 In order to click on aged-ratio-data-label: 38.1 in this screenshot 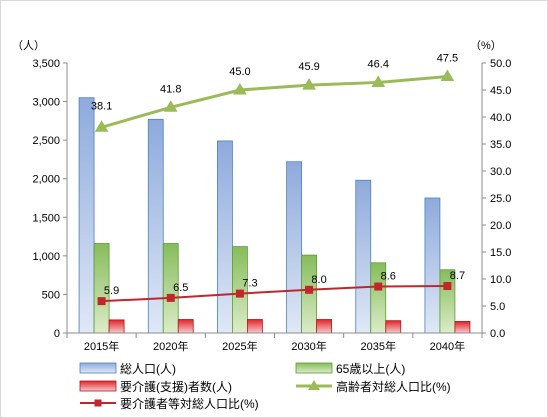, I will do `click(101, 106)`.